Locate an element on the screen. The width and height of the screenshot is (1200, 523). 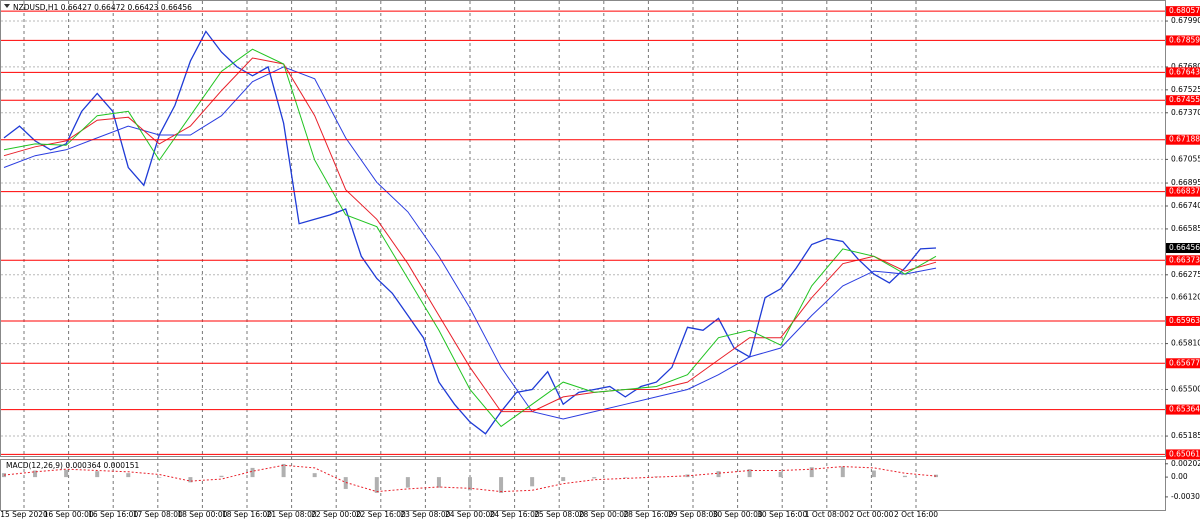
y-tick-label: 0.66585 is located at coordinates (1185, 228).